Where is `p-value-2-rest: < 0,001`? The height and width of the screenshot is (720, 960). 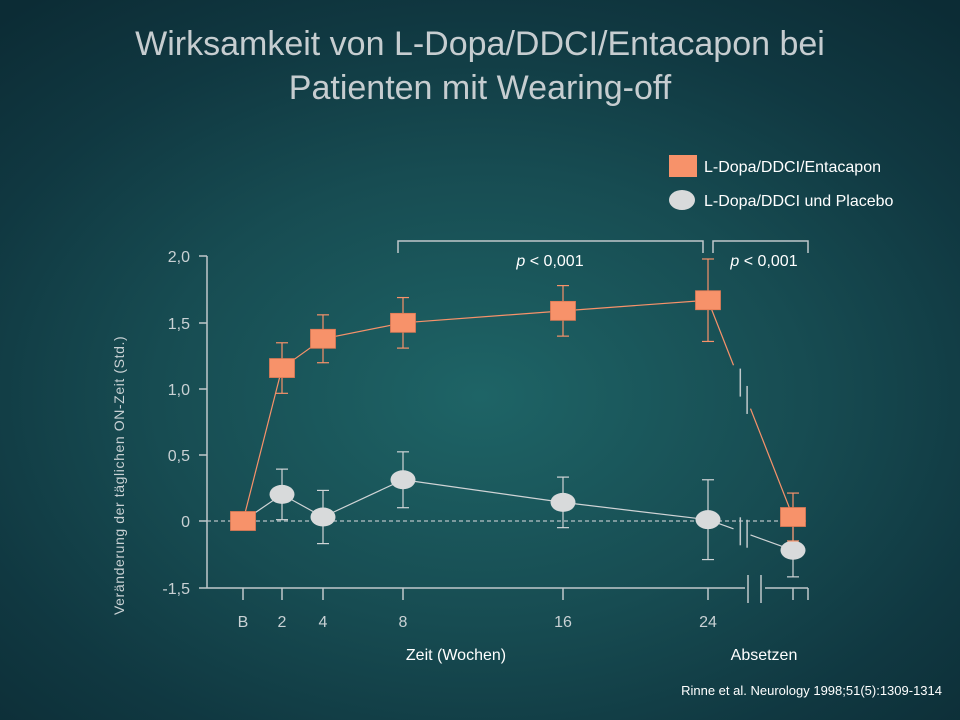 p-value-2-rest: < 0,001 is located at coordinates (768, 261).